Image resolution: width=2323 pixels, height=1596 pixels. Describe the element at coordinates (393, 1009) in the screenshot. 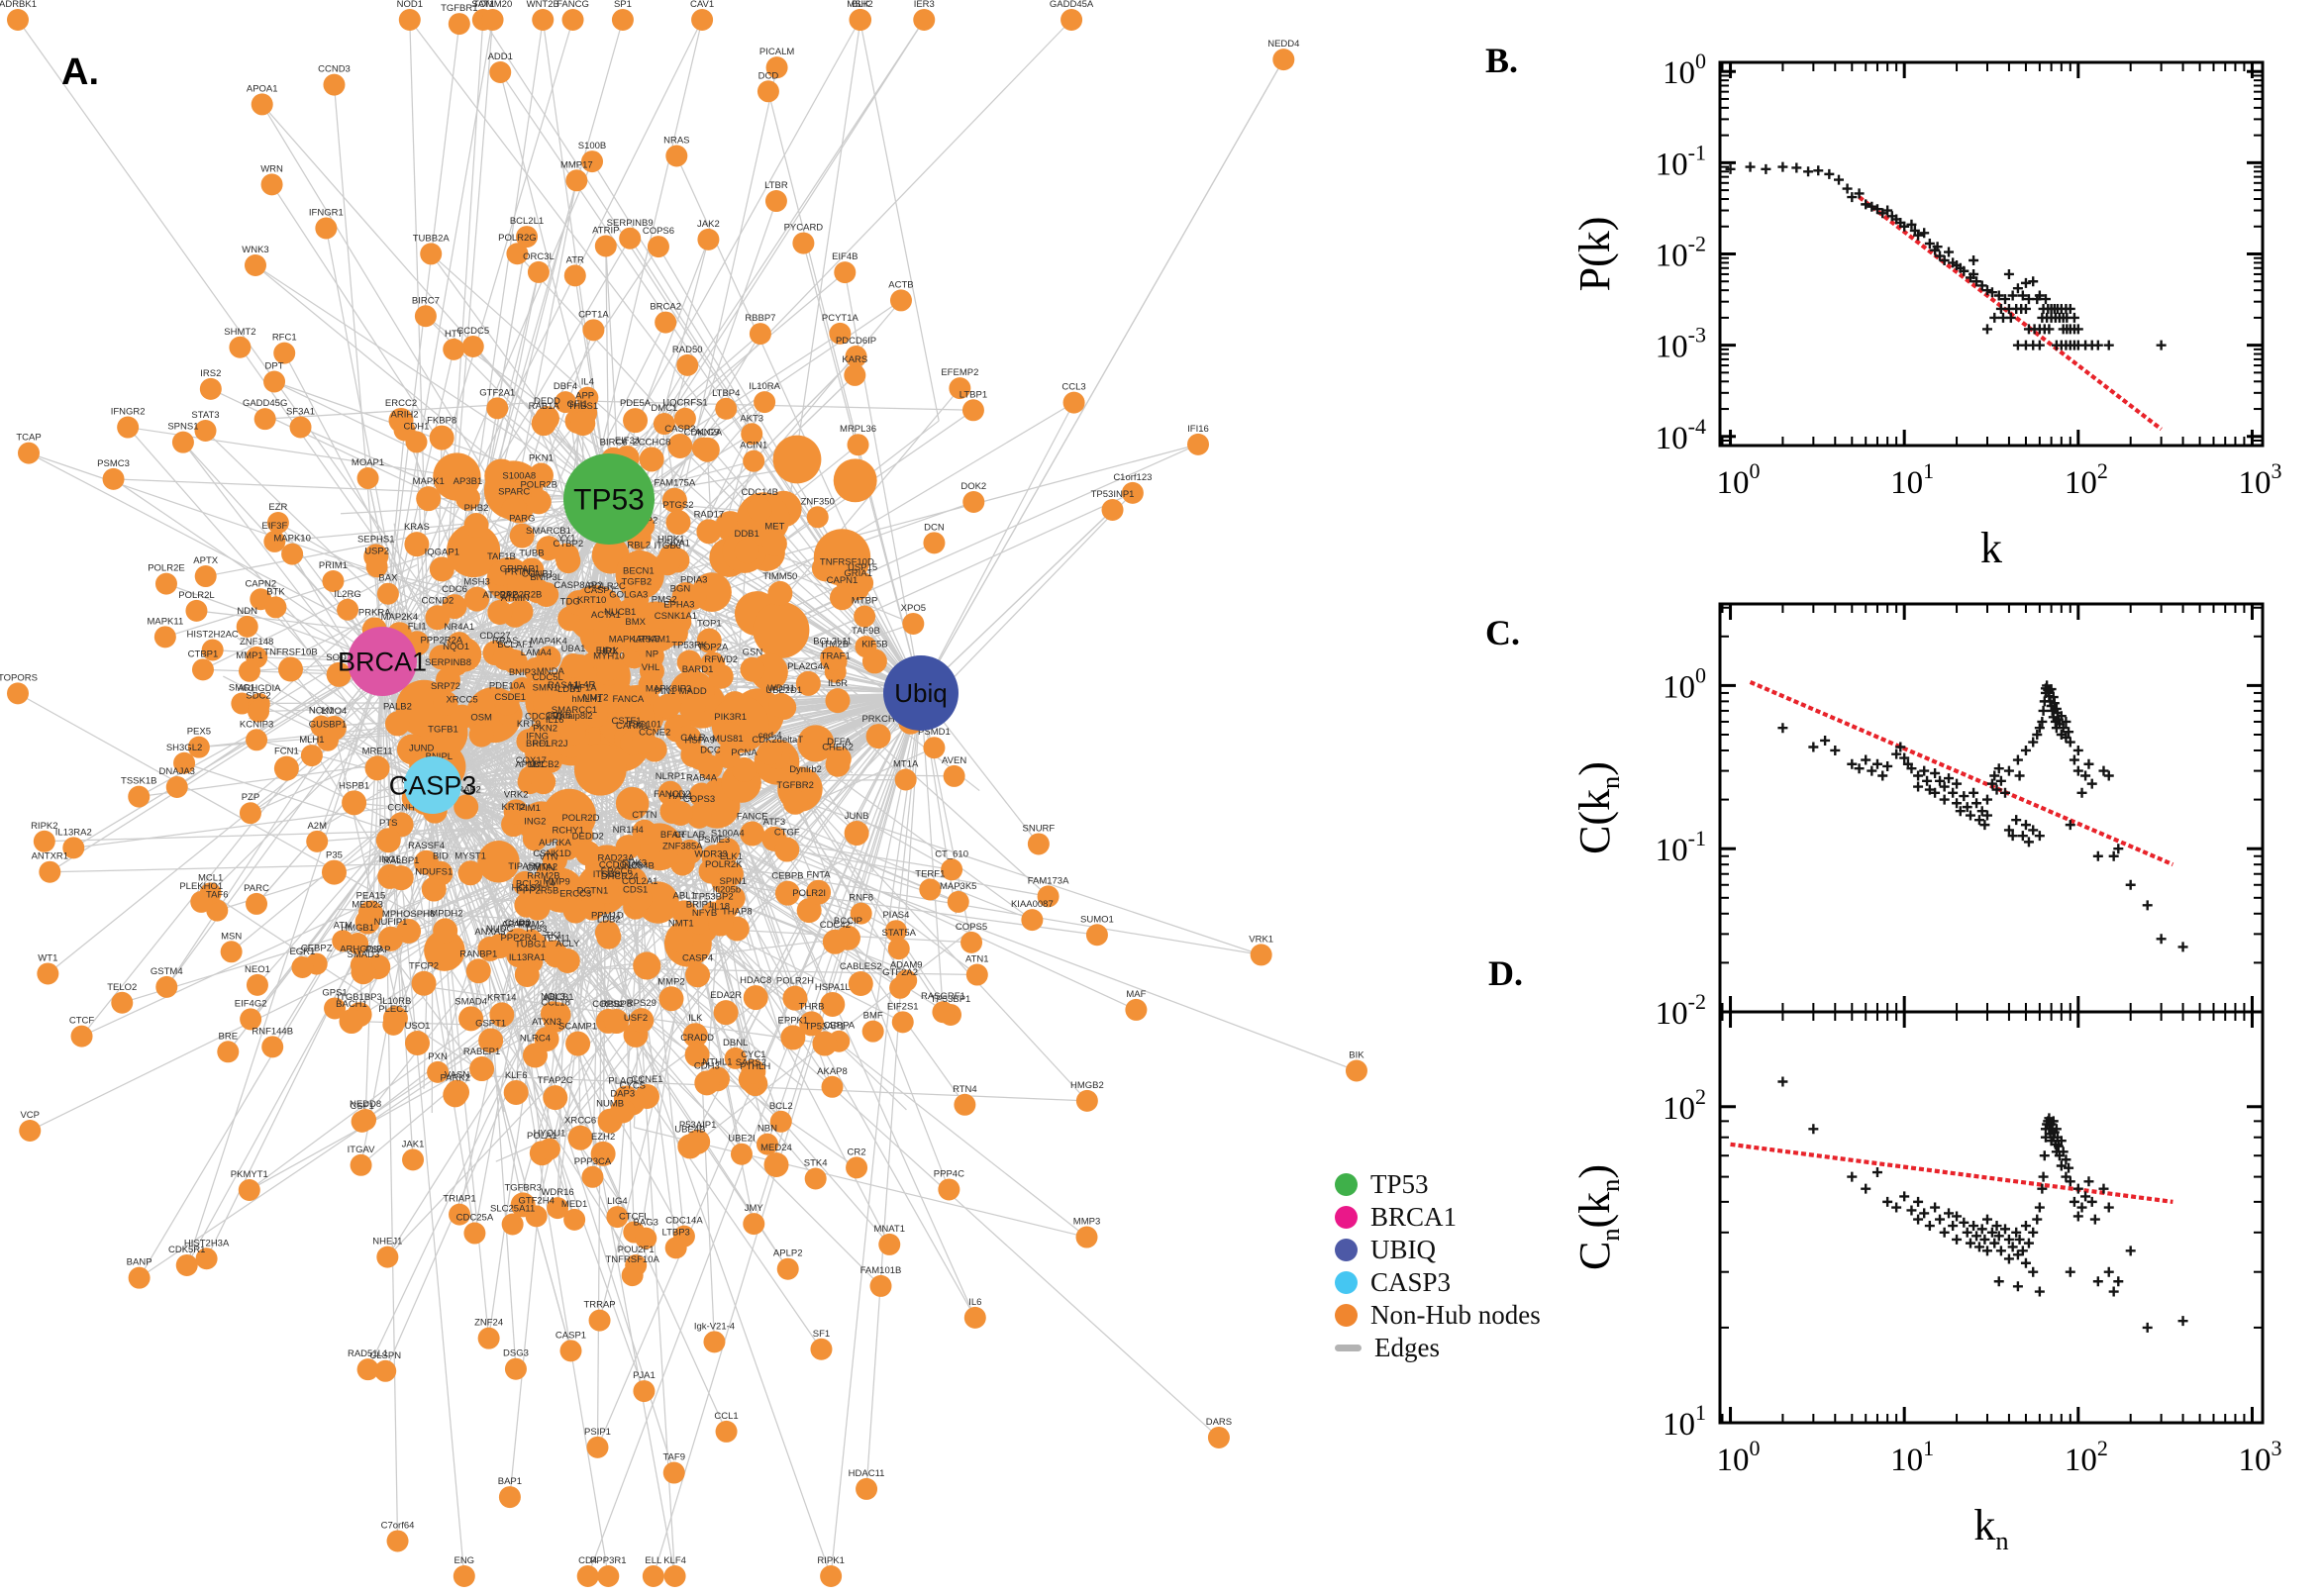

I see `network-node-label: PLEC1` at that location.